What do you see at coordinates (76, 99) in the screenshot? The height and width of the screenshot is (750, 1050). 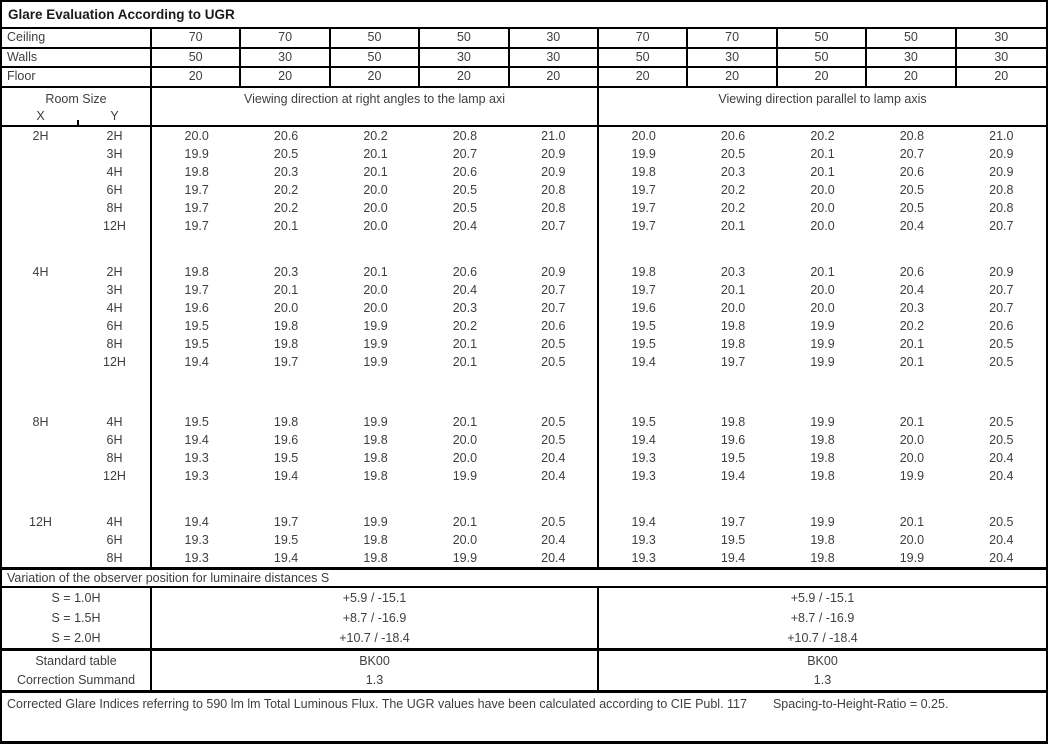 I see `room-size-label: Room Size` at bounding box center [76, 99].